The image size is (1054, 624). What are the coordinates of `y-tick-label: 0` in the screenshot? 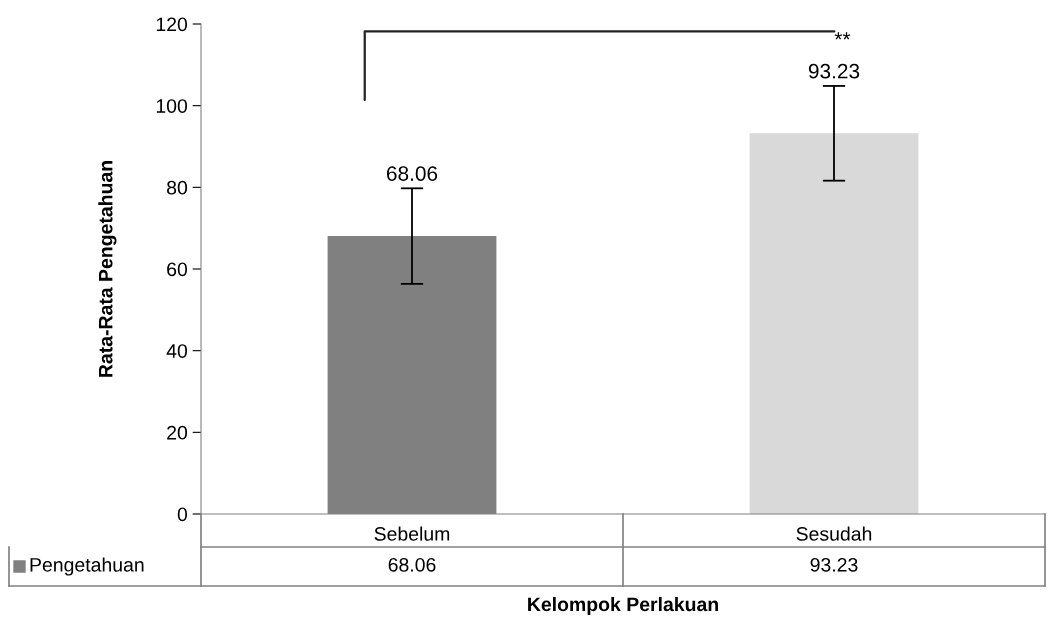 It's located at (182, 514).